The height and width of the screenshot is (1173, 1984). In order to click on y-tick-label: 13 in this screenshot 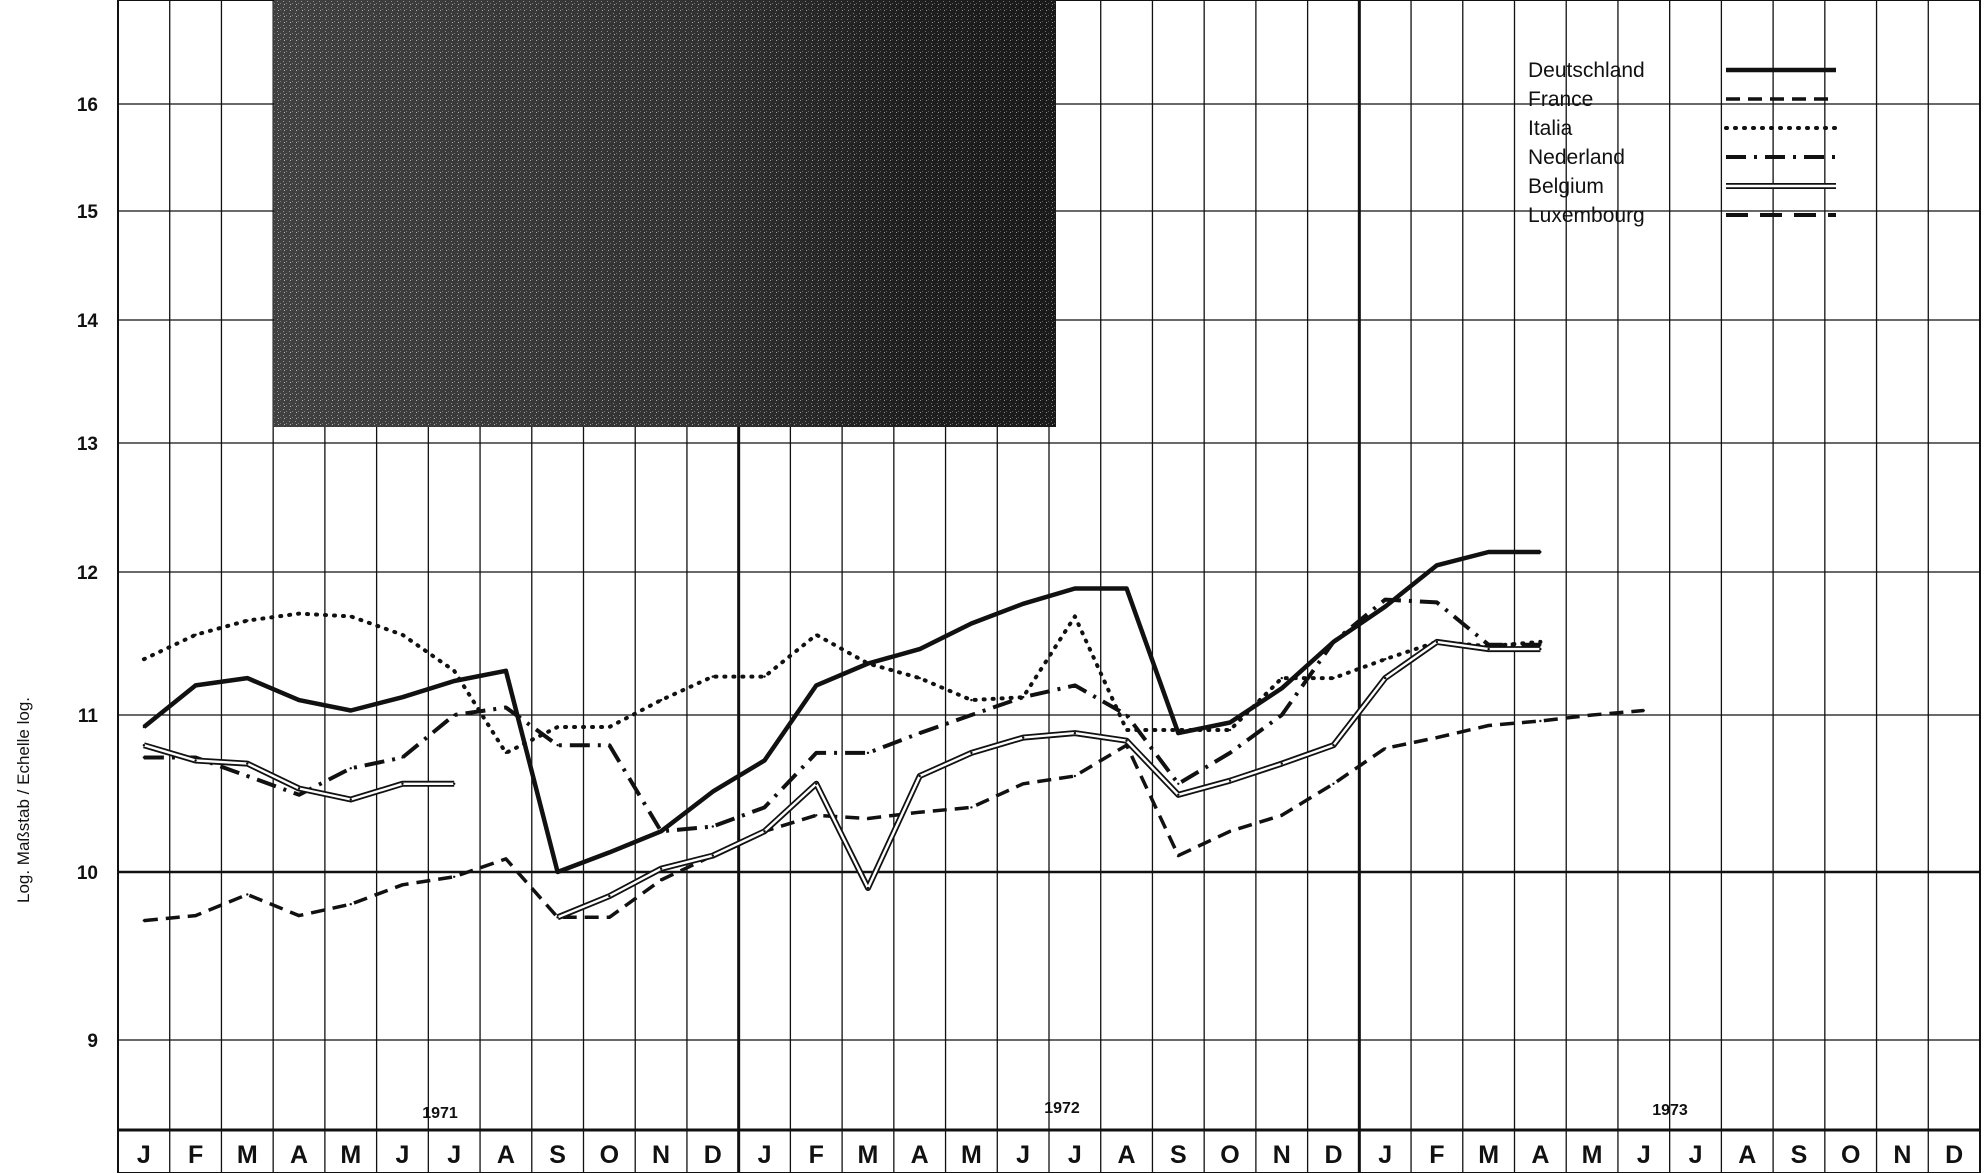, I will do `click(87, 444)`.